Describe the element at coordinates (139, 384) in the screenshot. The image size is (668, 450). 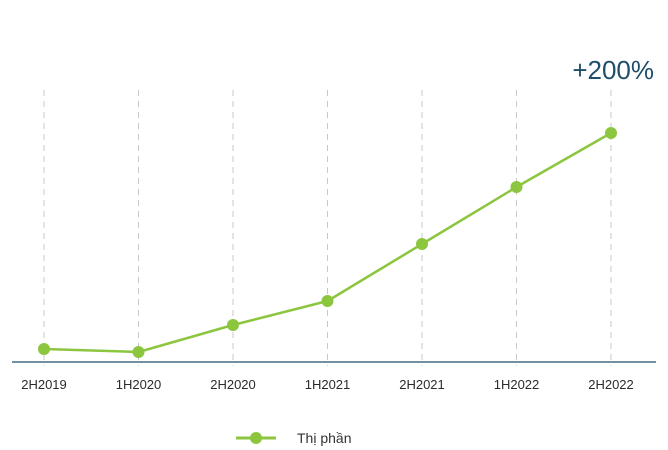
I see `x-tick-label: 1H2020` at that location.